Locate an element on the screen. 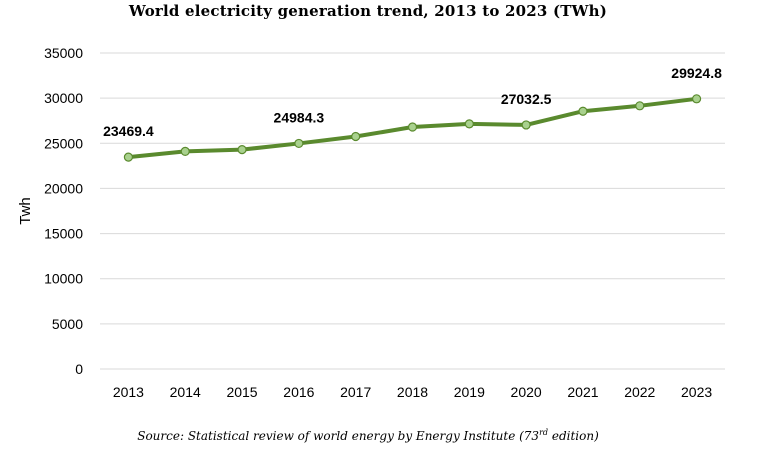 This screenshot has width=770, height=450. x-tick-label: 2016 is located at coordinates (298, 392).